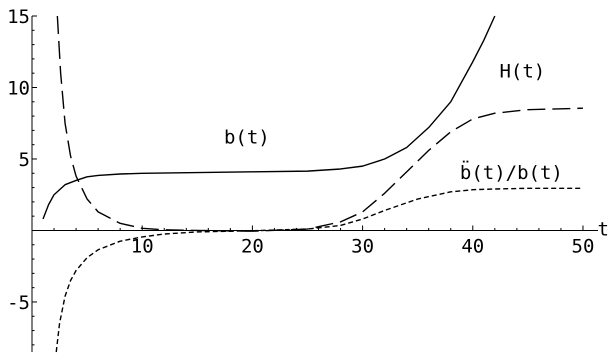 This screenshot has width=613, height=355. What do you see at coordinates (24, 160) in the screenshot?
I see `y-tick-label: 5` at bounding box center [24, 160].